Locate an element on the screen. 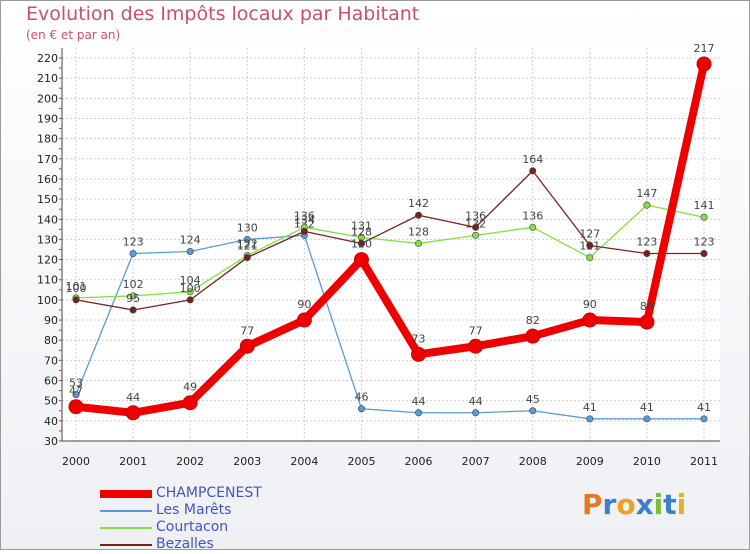  y-tick-label-150: 150 is located at coordinates (47, 199).